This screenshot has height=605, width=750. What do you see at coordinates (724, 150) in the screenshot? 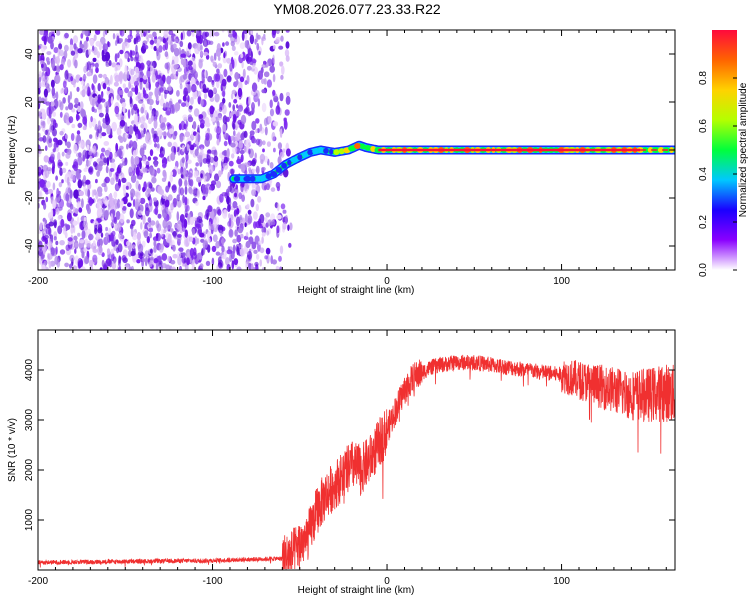
I see `colorbar-gradient` at bounding box center [724, 150].